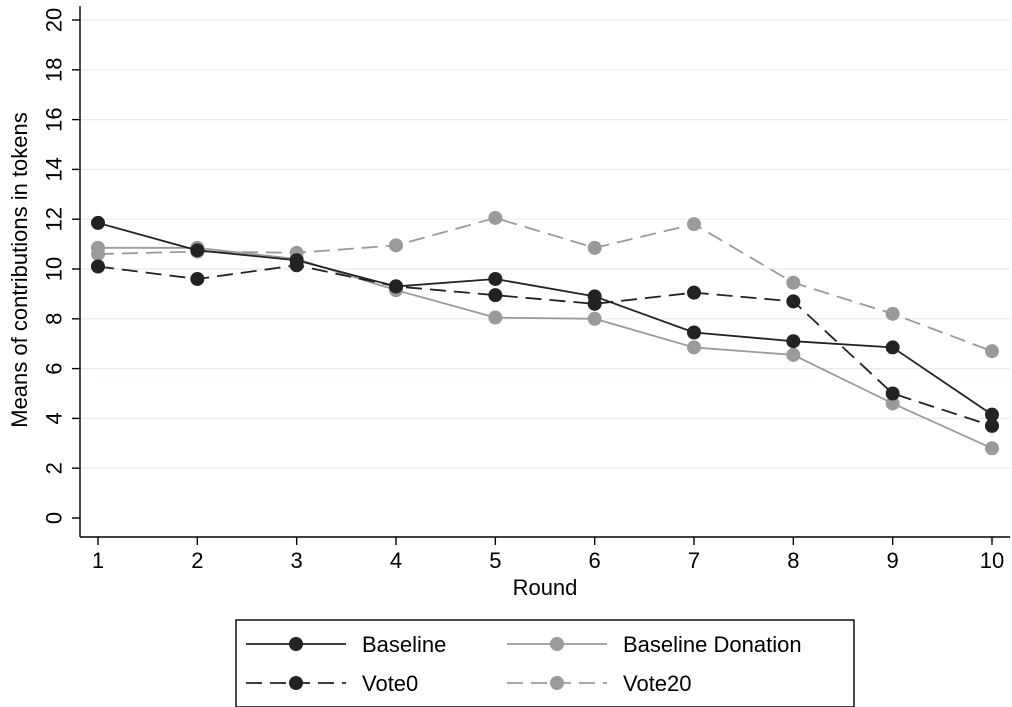 The image size is (1012, 707). Describe the element at coordinates (54, 468) in the screenshot. I see `y-tick-label-2: 2` at that location.